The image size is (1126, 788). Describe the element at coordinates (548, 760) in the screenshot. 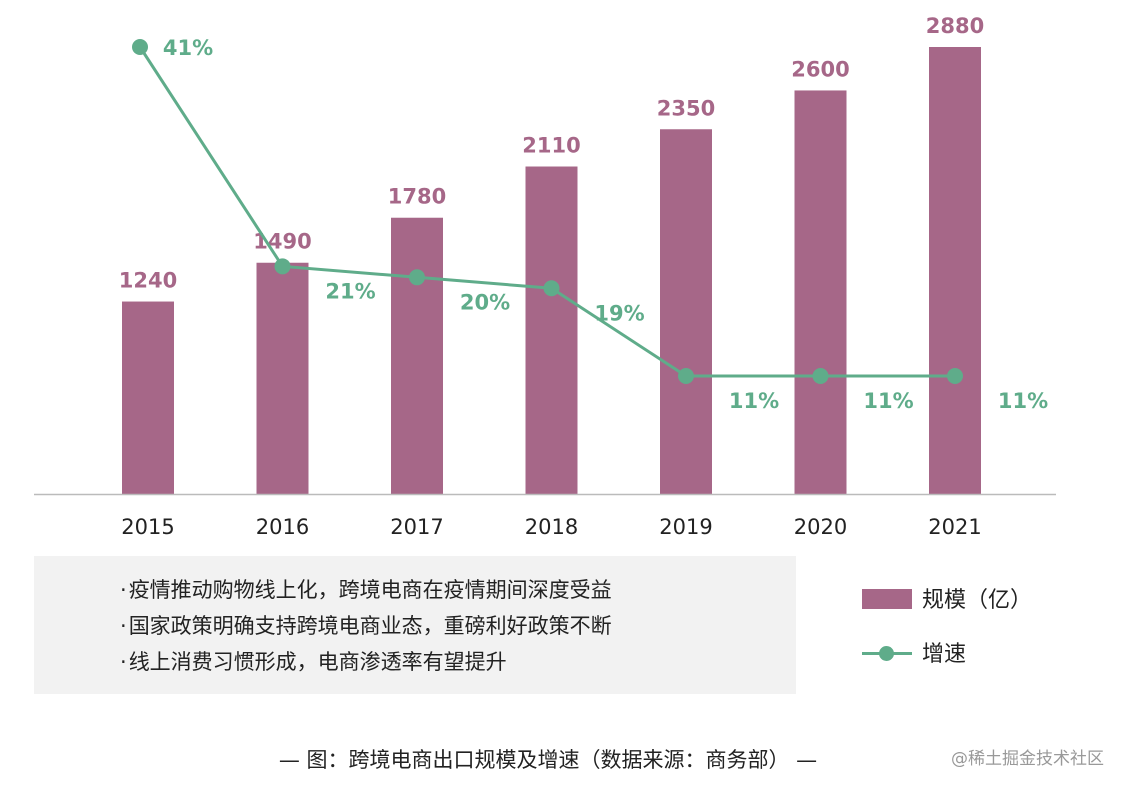

I see `chart-caption: — 图：跨境电商出口规模及增速（数据来源：商务部） —` at that location.